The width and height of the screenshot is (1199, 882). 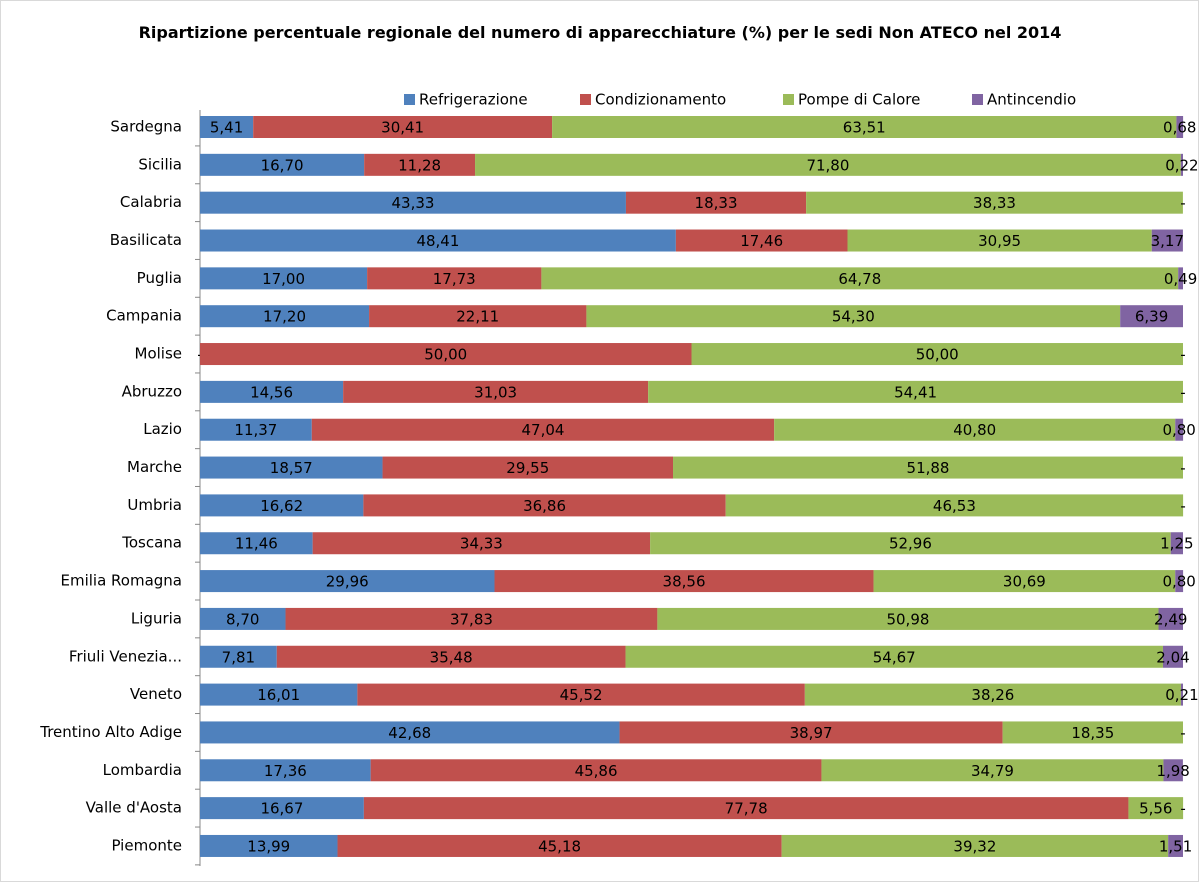 I want to click on legend-label: Condizionamento, so click(x=660, y=100).